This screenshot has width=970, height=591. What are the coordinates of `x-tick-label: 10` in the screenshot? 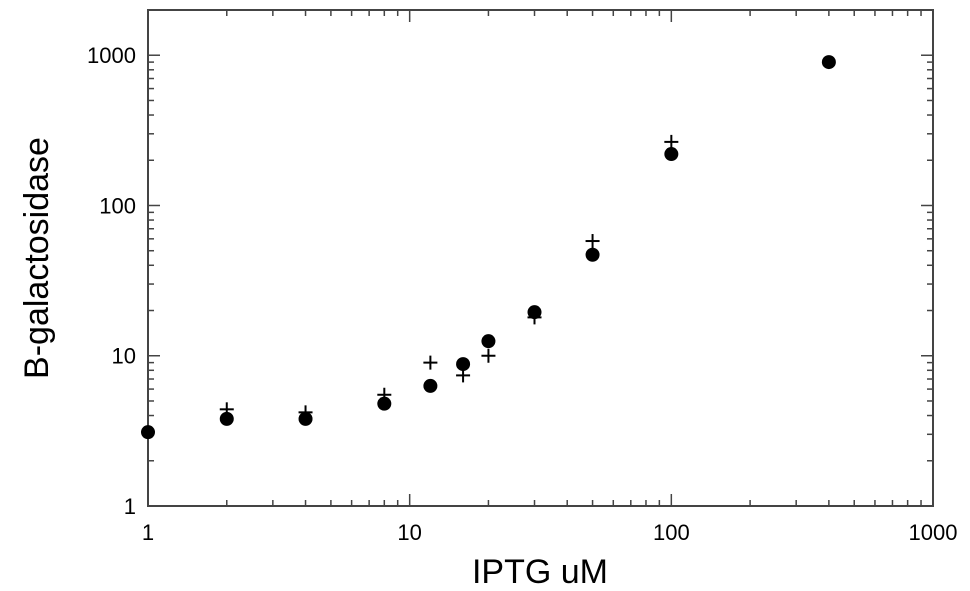 It's located at (409, 532).